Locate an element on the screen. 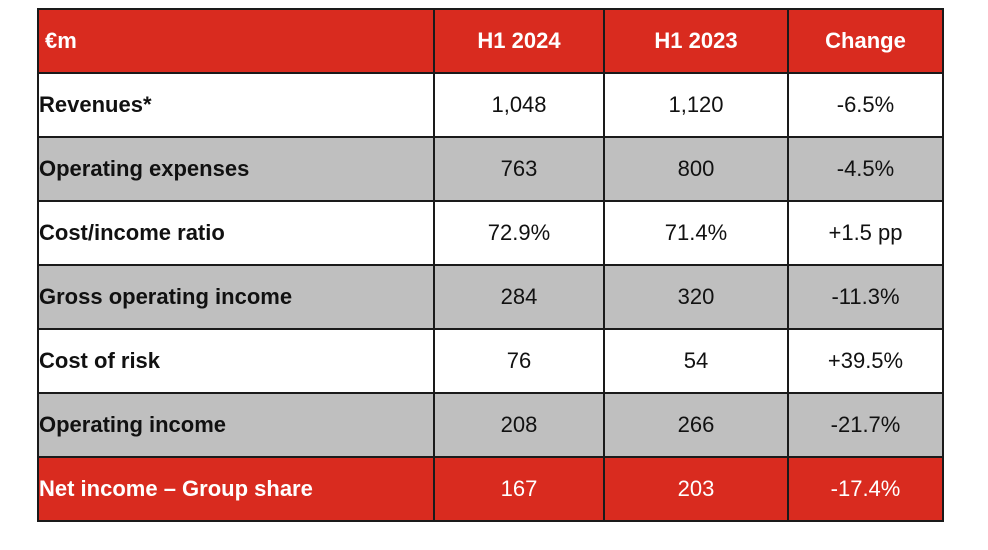  row-label: Net income – Group share is located at coordinates (236, 489).